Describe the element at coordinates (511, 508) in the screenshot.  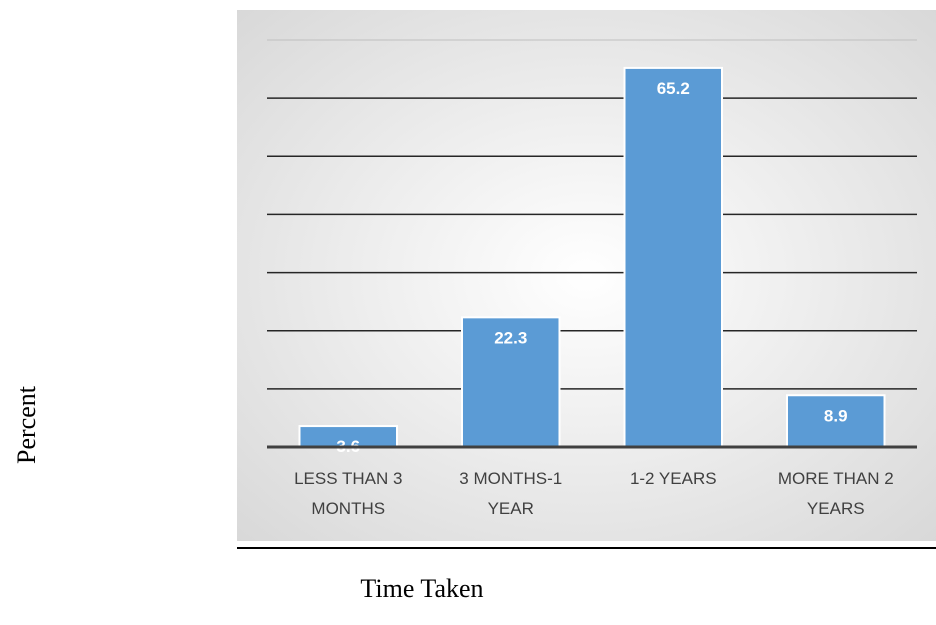
I see `category-label: YEAR` at that location.